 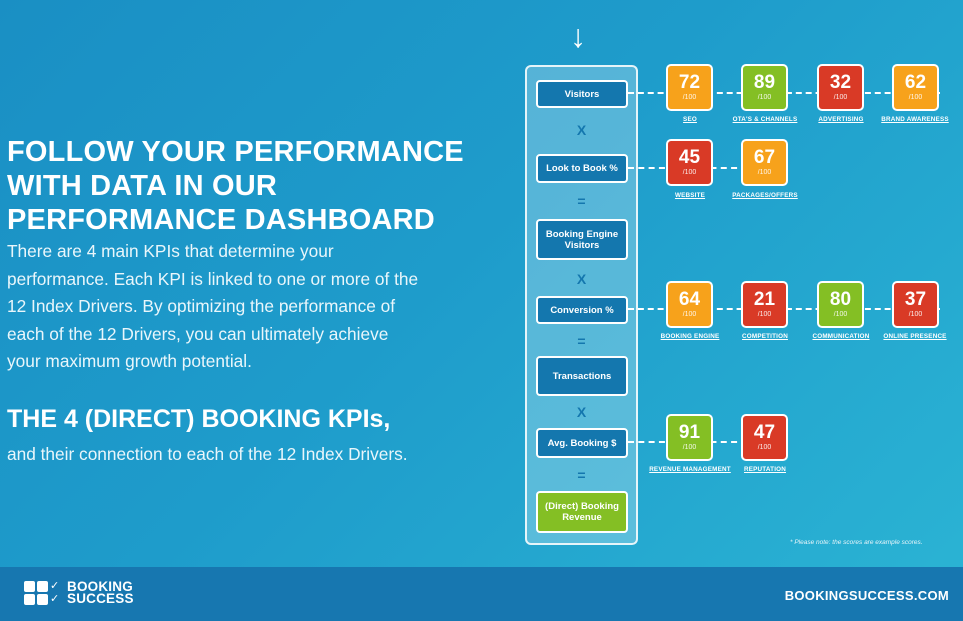 What do you see at coordinates (915, 119) in the screenshot?
I see `driver-label-brand-awareness: BRAND AWARENESS` at bounding box center [915, 119].